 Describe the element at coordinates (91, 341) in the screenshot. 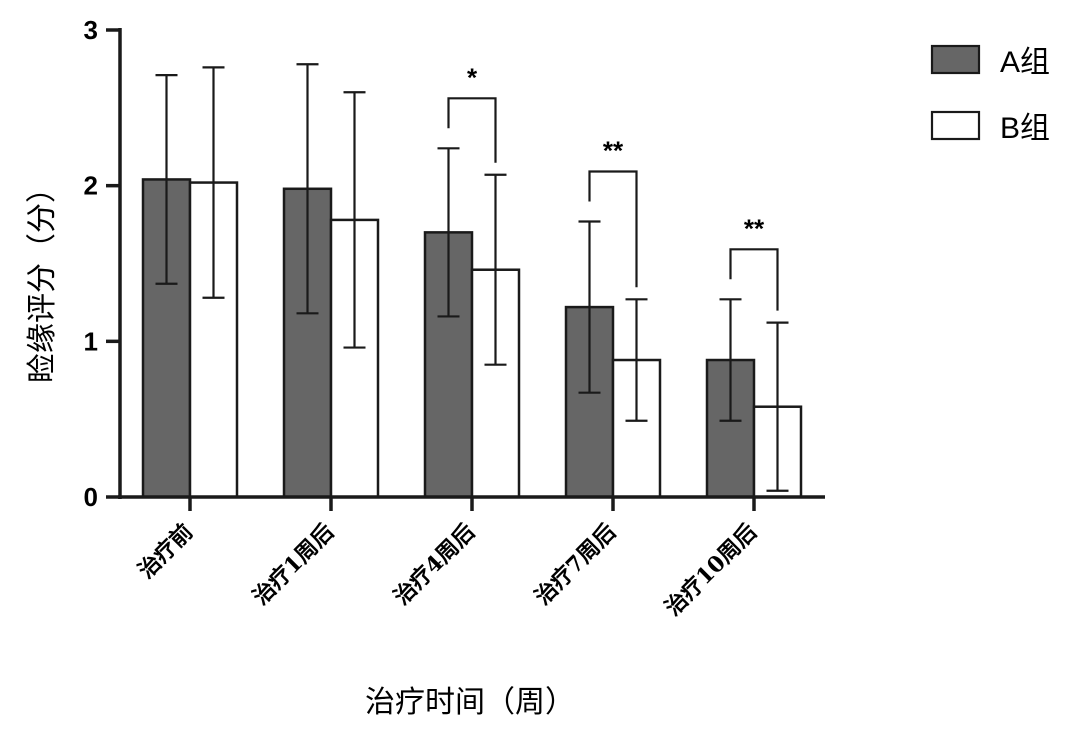

I see `y-tick-label: 1` at that location.